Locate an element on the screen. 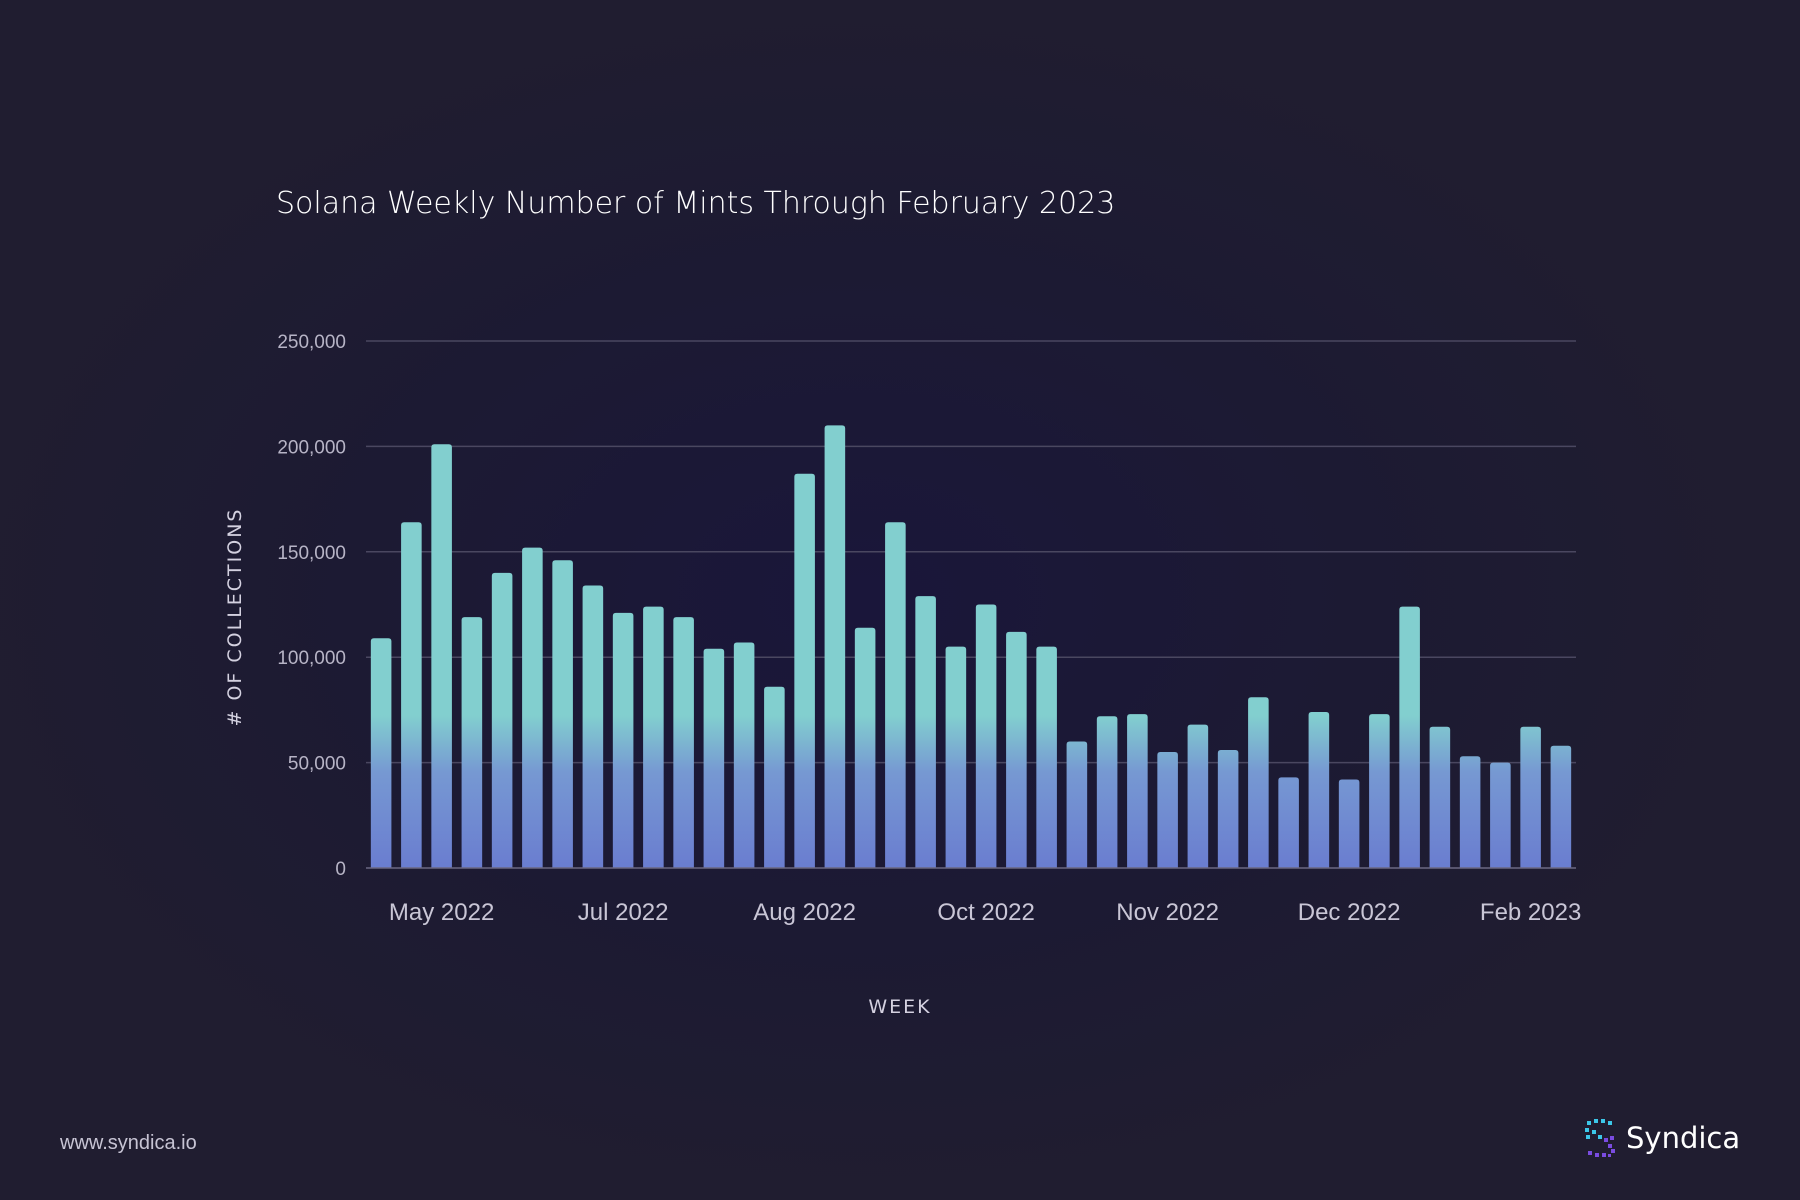 The height and width of the screenshot is (1200, 1800). y-tick-label: 100,000 is located at coordinates (311, 658).